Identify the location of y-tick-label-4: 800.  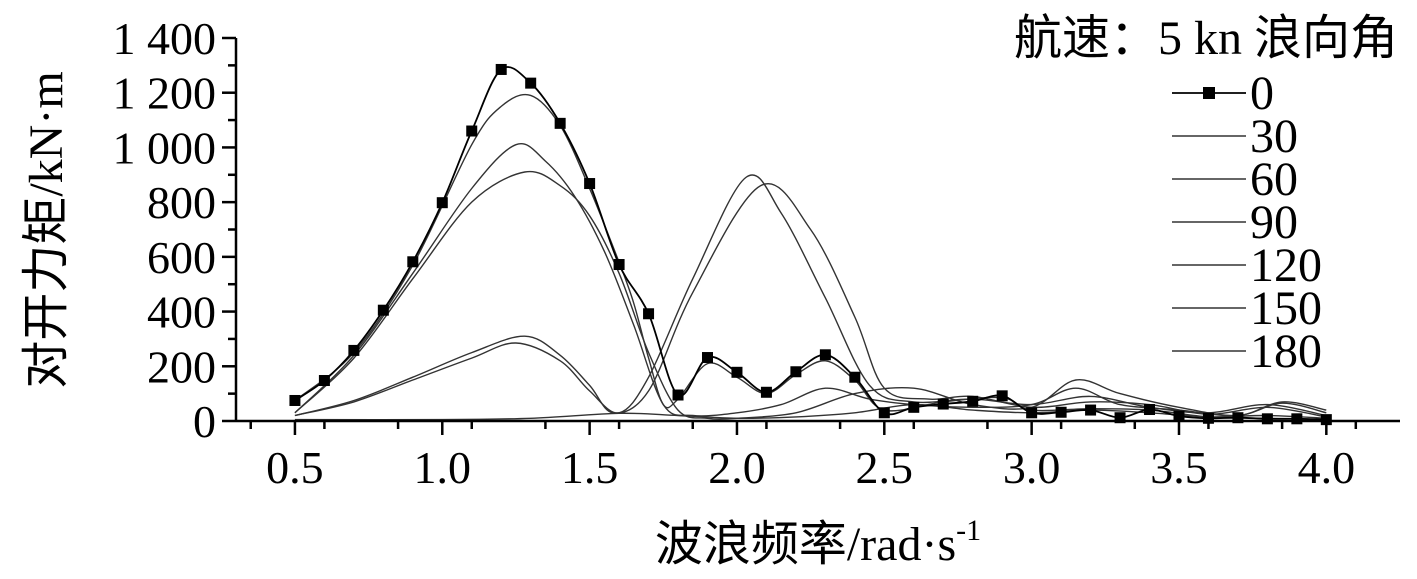
(181, 202).